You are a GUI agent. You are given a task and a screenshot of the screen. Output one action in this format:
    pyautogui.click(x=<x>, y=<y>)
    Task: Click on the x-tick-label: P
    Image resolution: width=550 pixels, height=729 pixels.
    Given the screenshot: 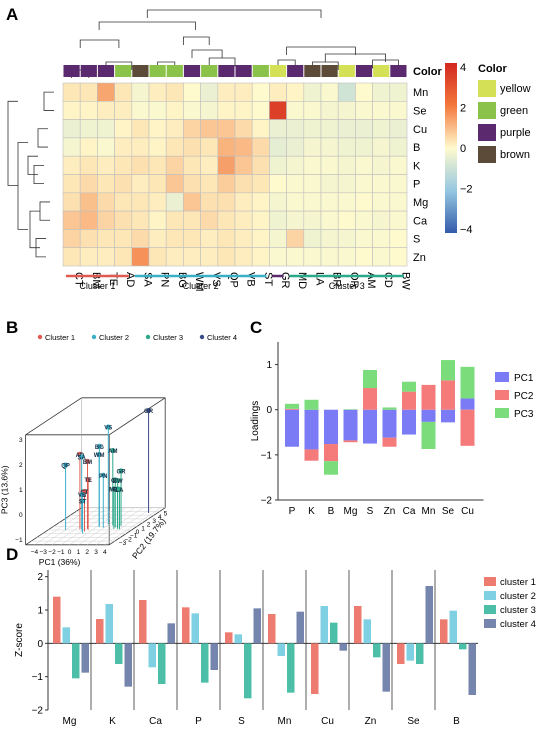 What is the action you would take?
    pyautogui.click(x=292, y=511)
    